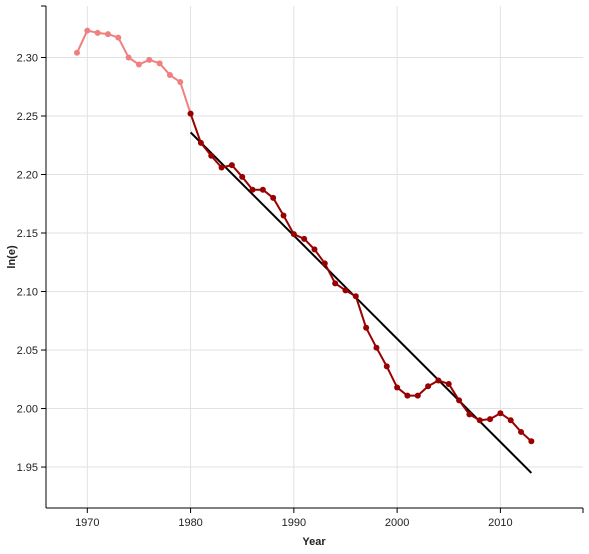  I want to click on x-tick-label: 1990, so click(294, 523).